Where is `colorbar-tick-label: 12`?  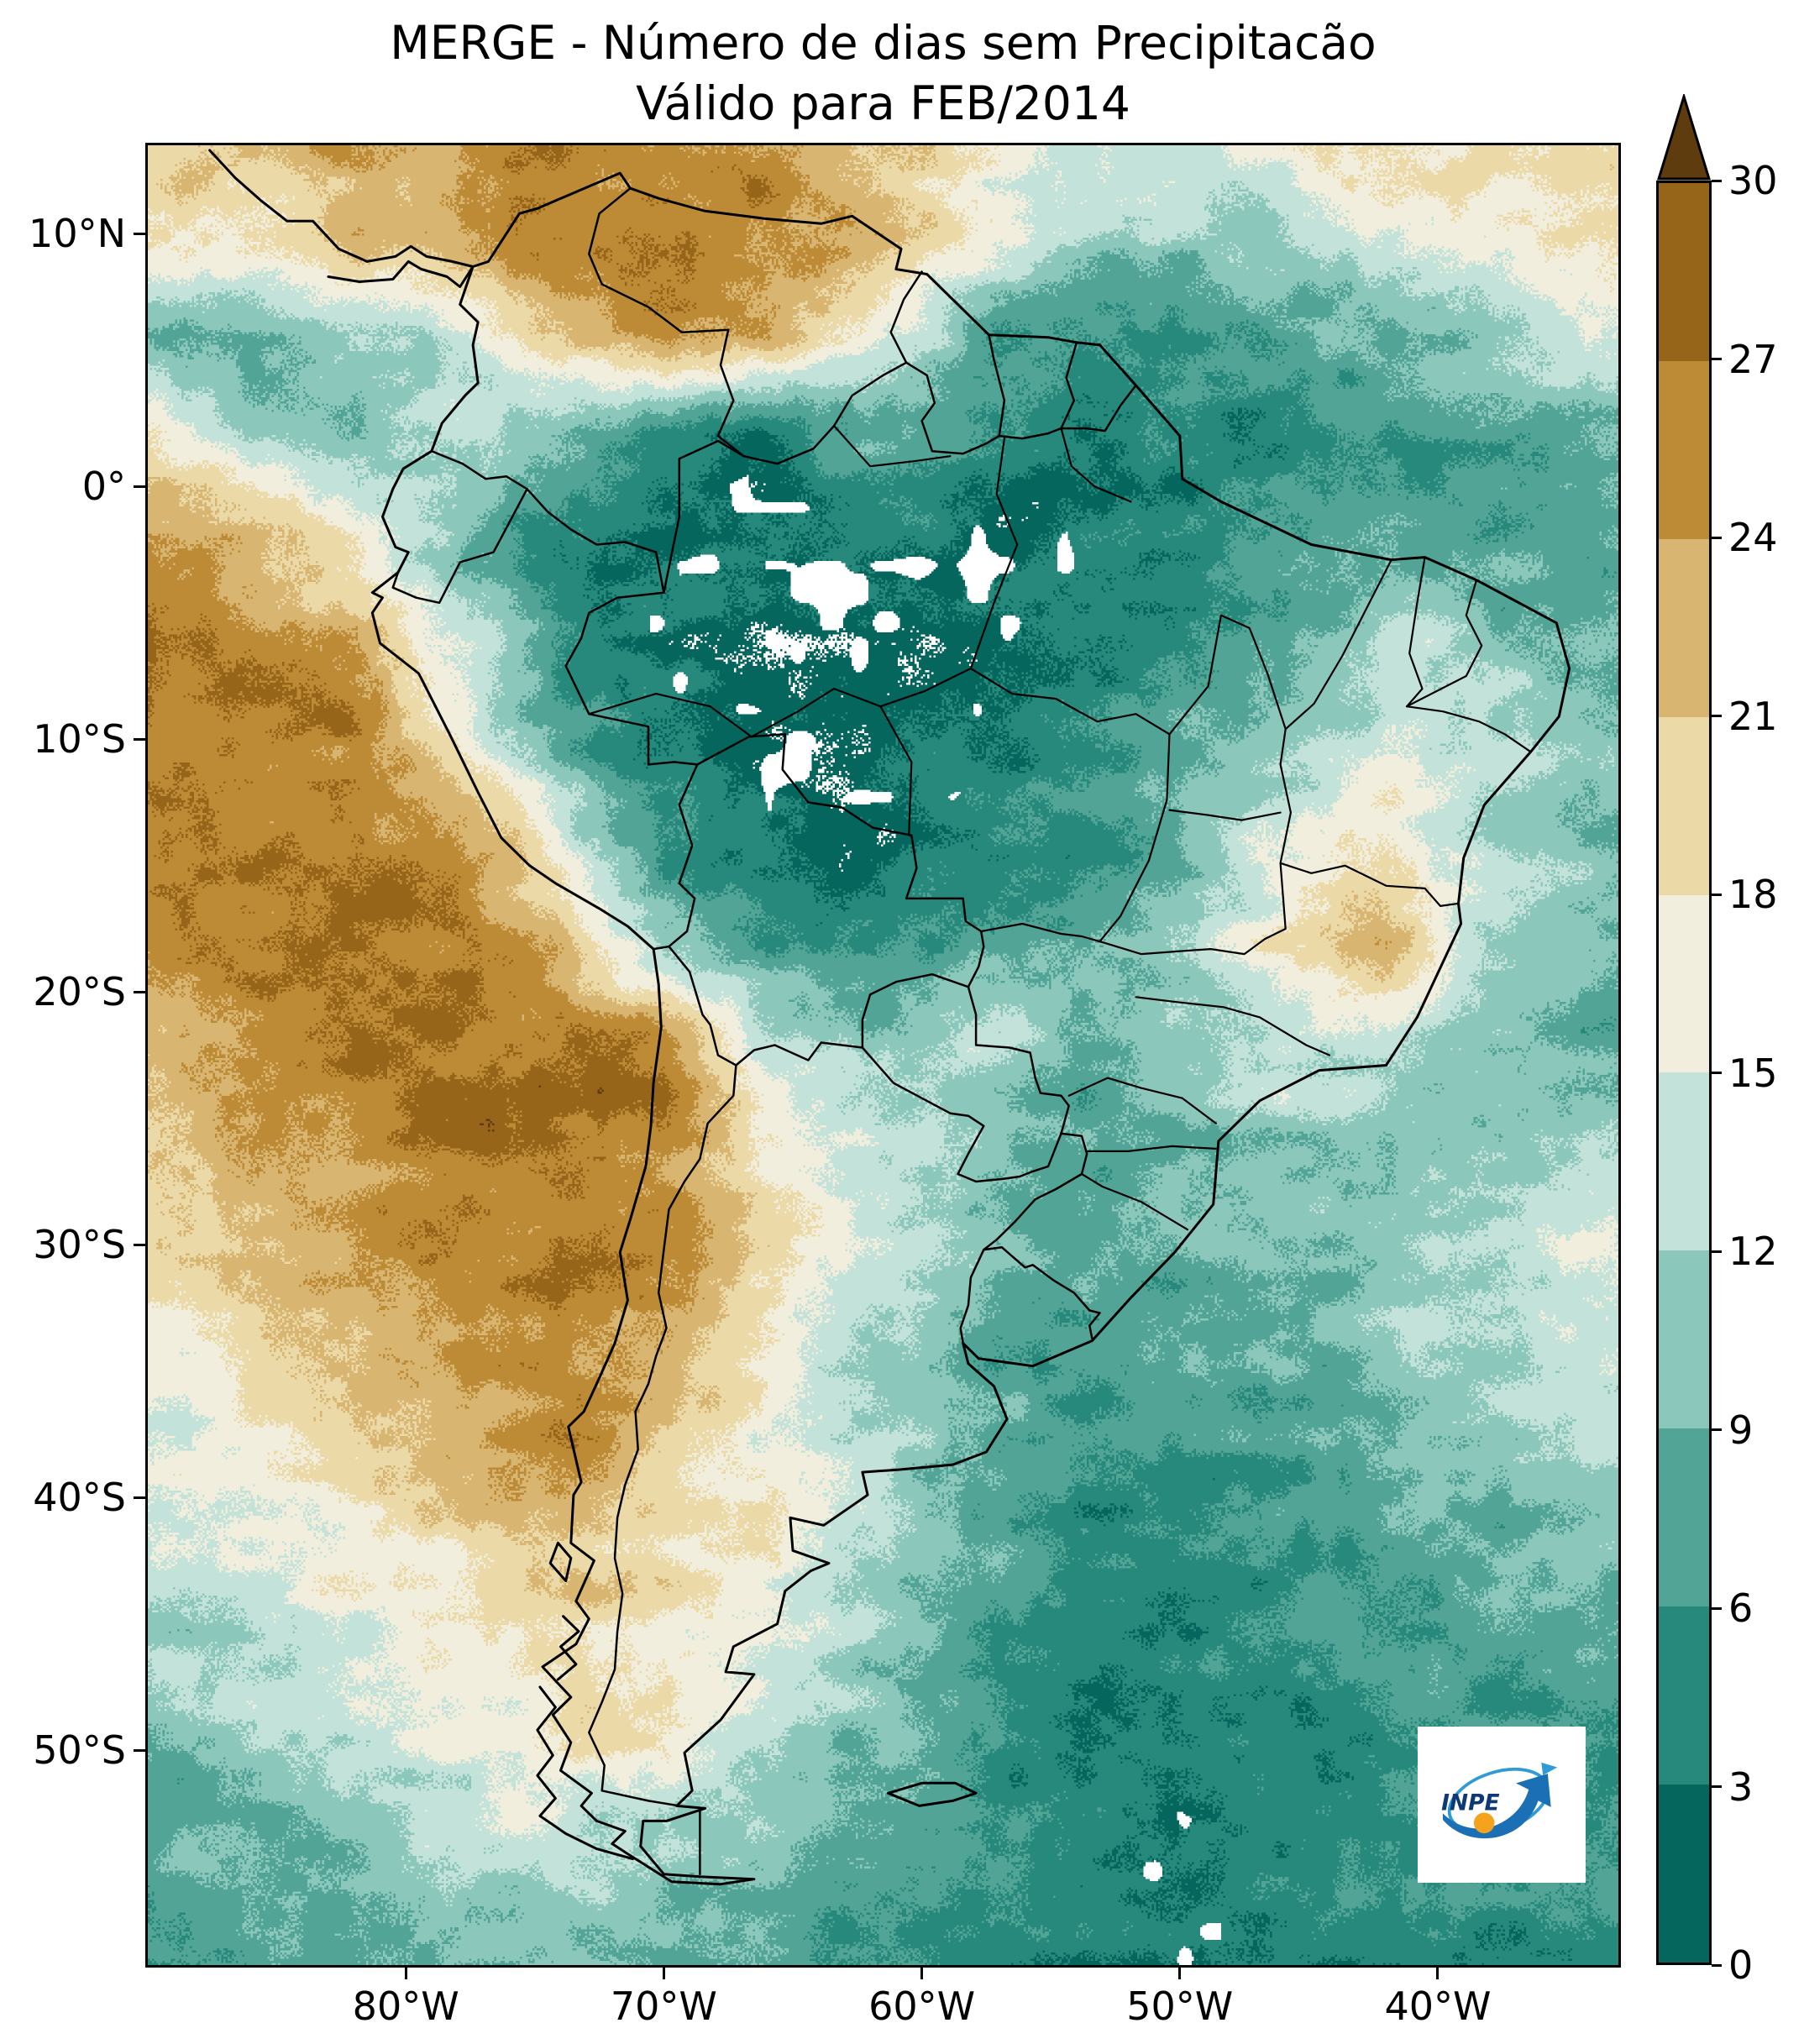
colorbar-tick-label: 12 is located at coordinates (1753, 1251).